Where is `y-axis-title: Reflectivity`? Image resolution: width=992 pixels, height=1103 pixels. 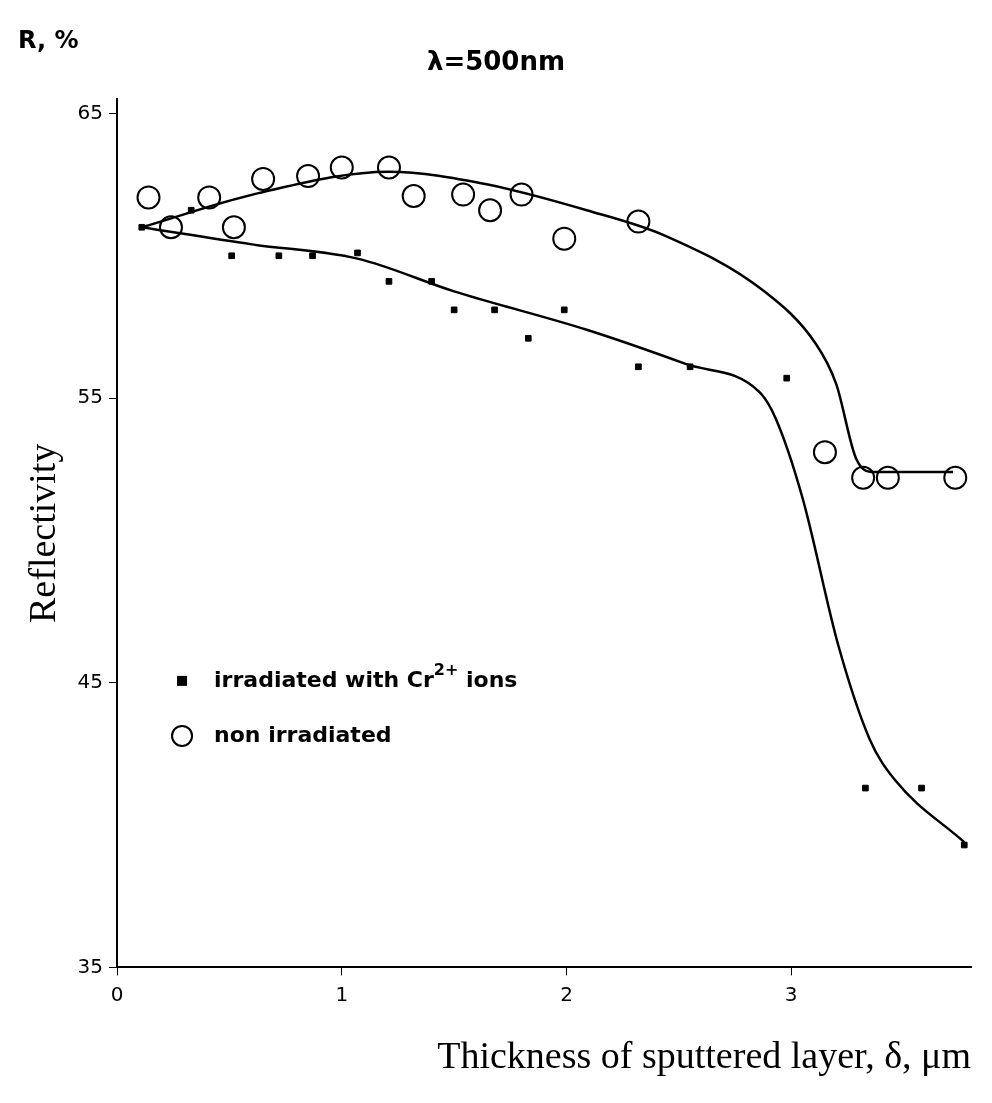
y-axis-title: Reflectivity is located at coordinates (41, 533).